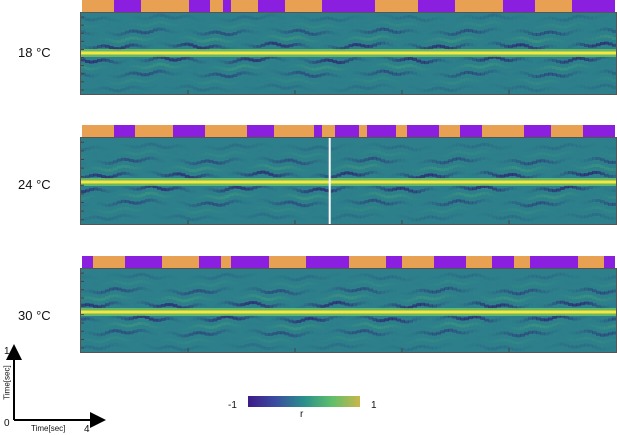 This screenshot has width=617, height=435. Describe the element at coordinates (34, 315) in the screenshot. I see `temperature-label-30: 30 °C` at that location.